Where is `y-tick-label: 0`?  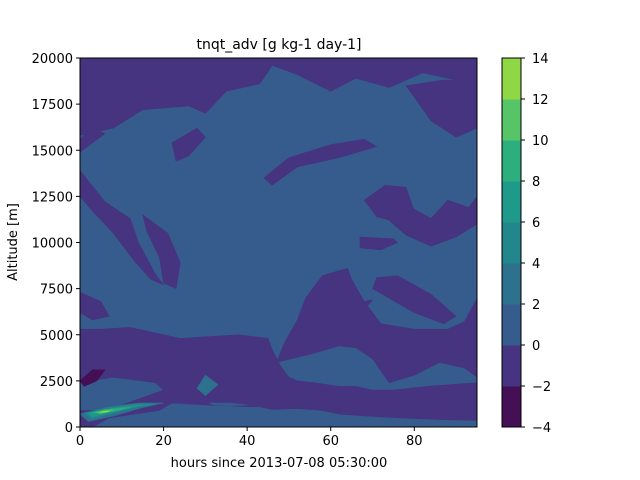 y-tick-label: 0 is located at coordinates (69, 428).